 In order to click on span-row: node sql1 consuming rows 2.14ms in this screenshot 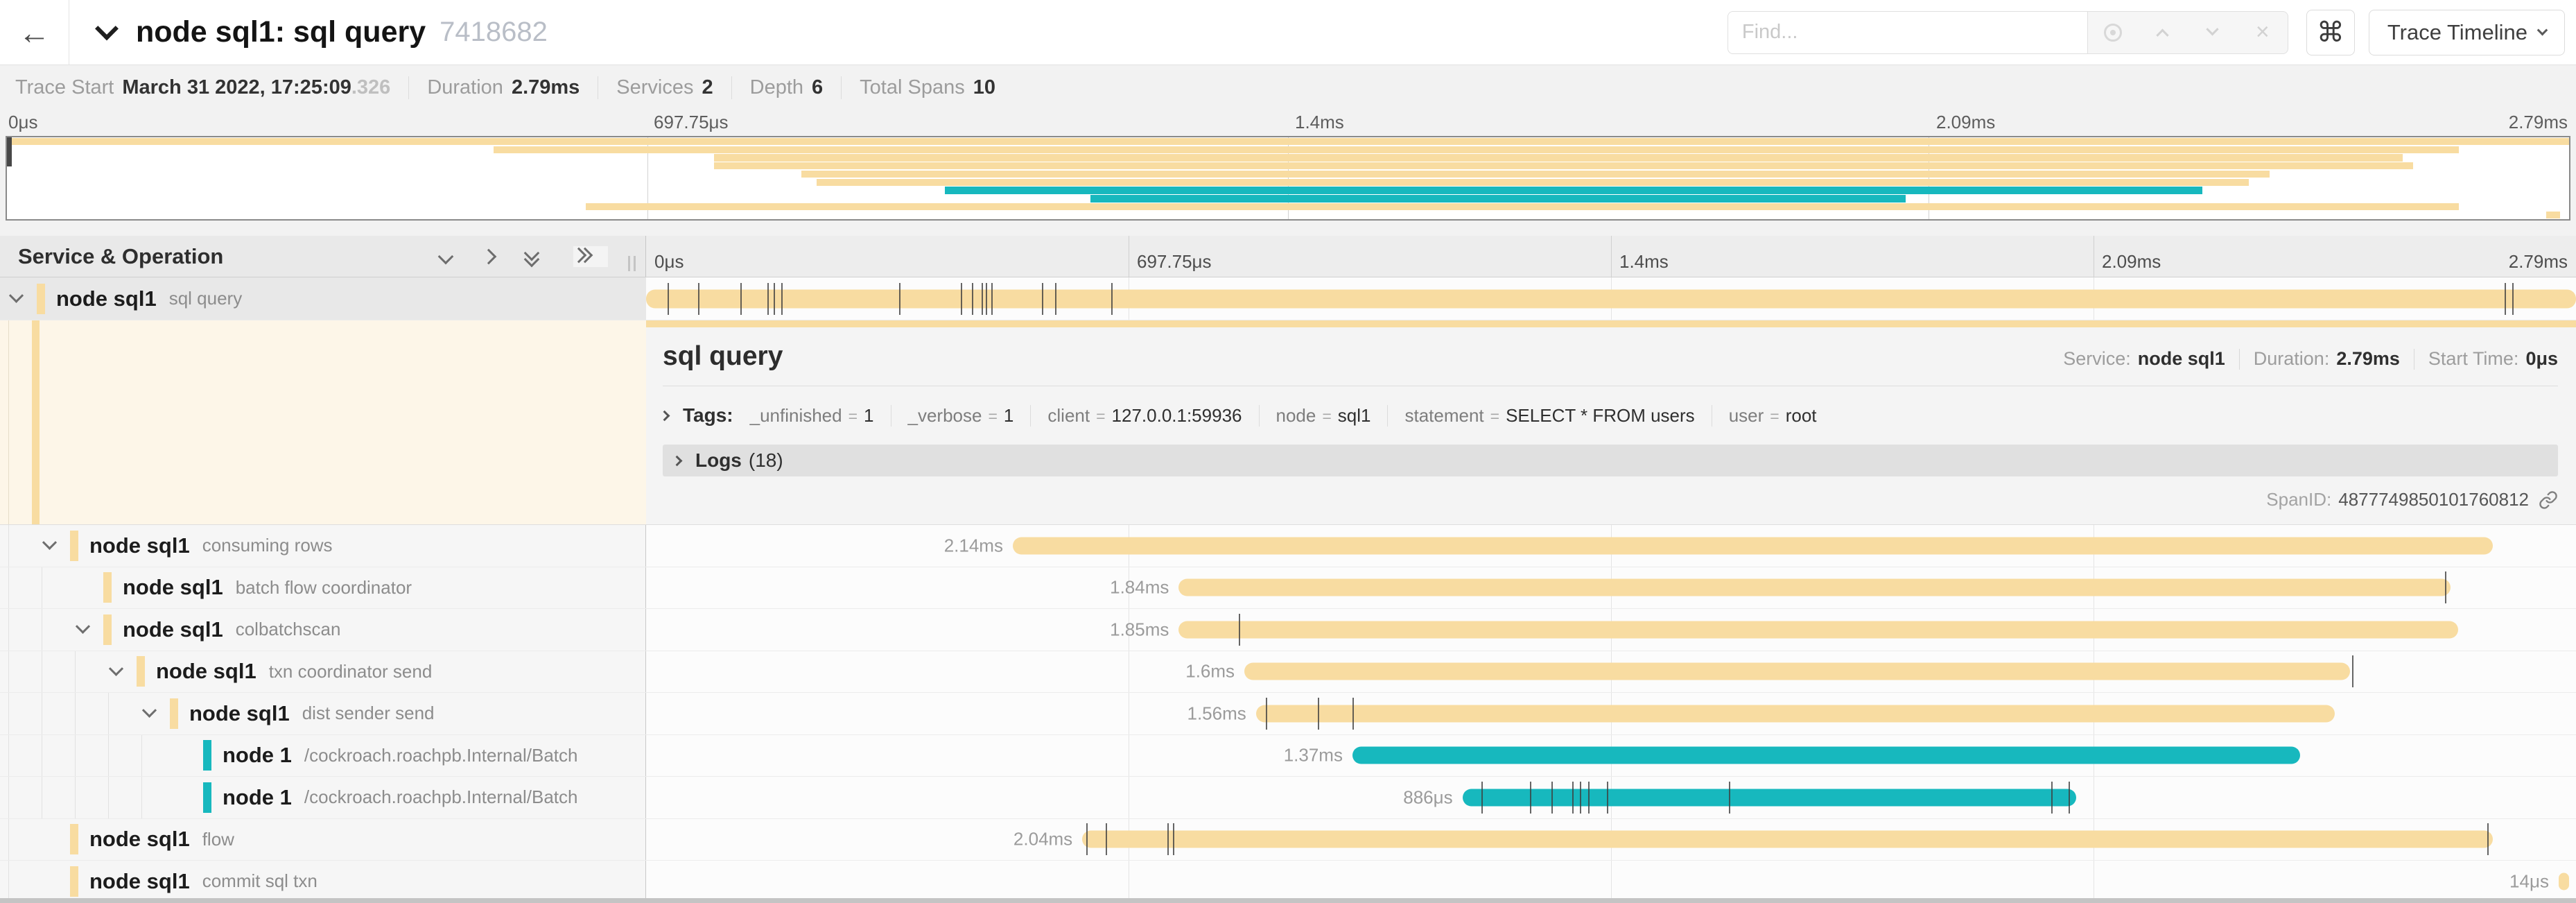, I will do `click(1288, 546)`.